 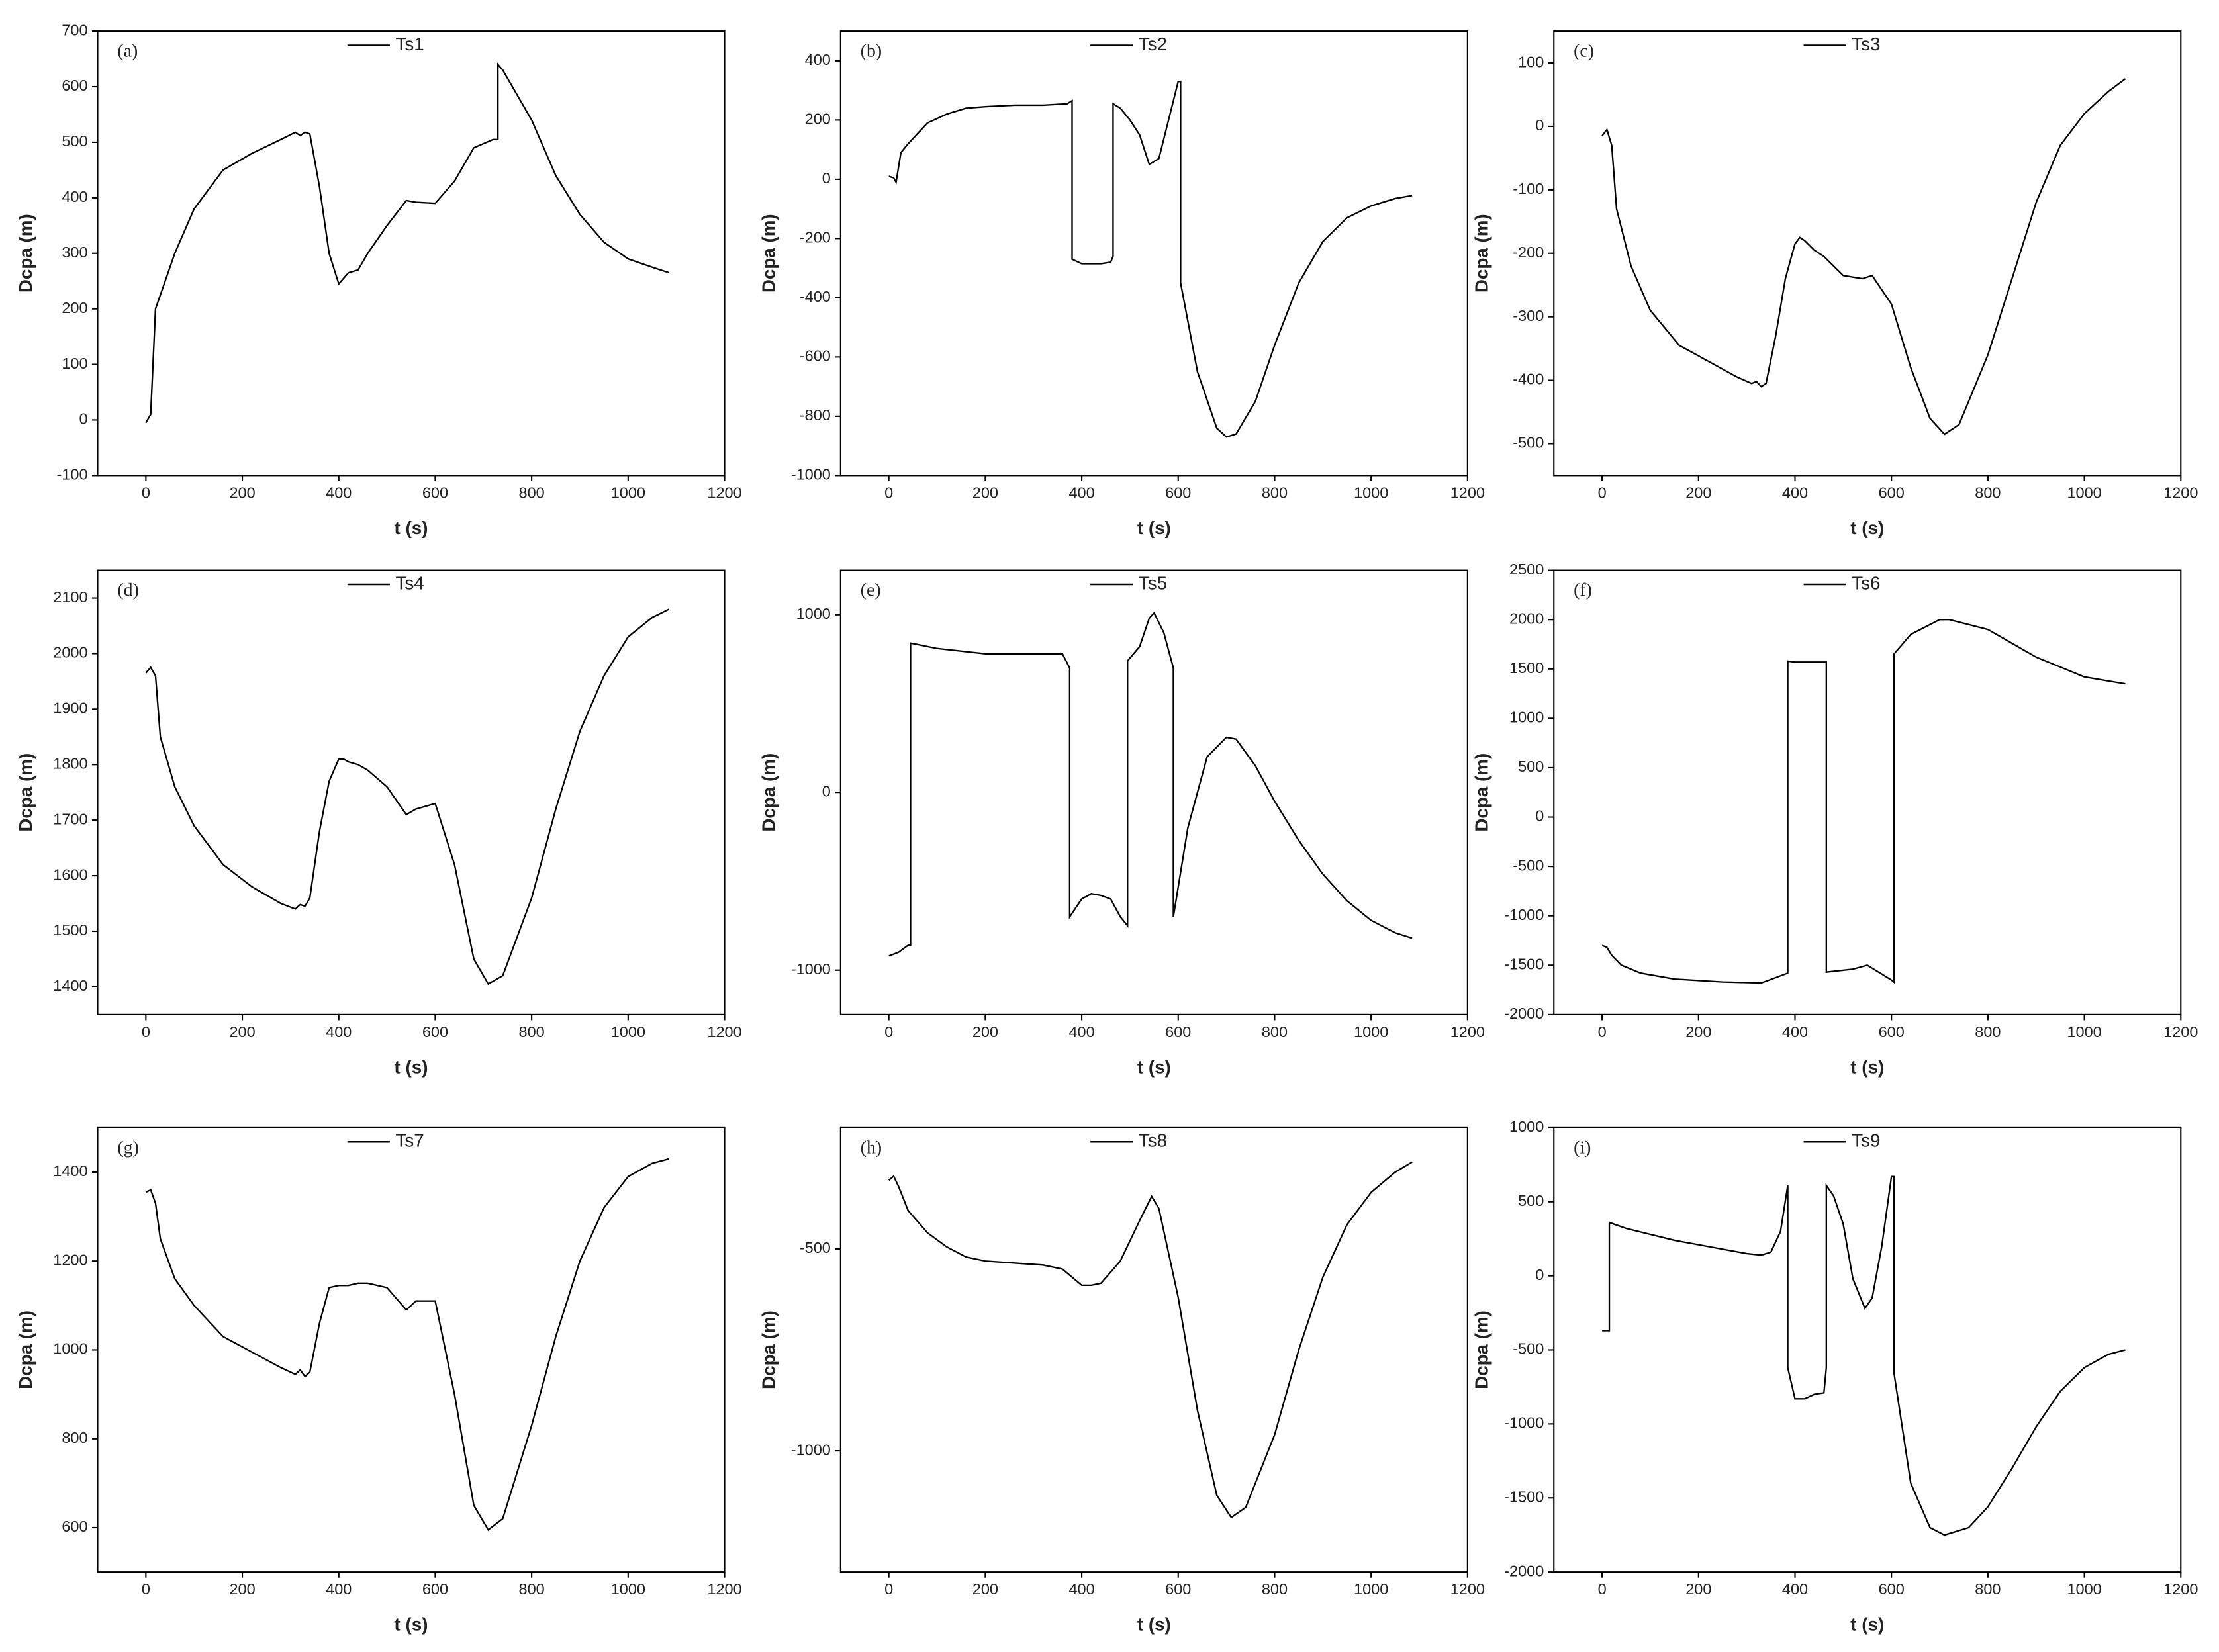 I want to click on panel-label: (b), so click(x=872, y=51).